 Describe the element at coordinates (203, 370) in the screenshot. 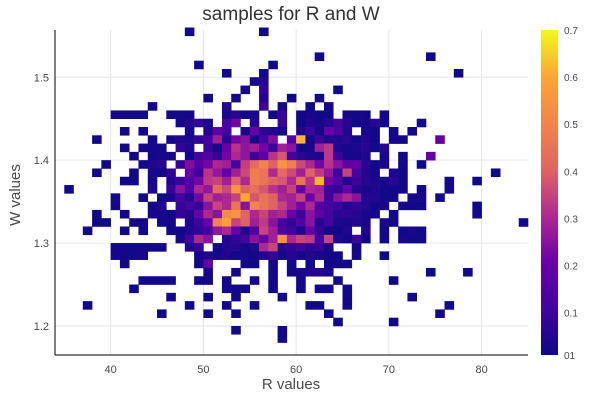

I see `x-tick-label: 50` at that location.